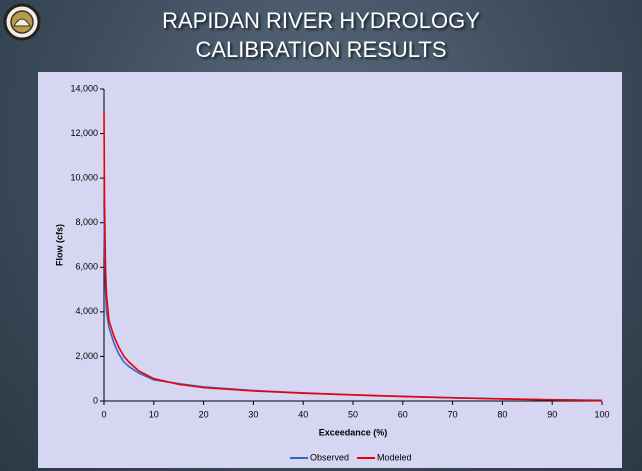 The width and height of the screenshot is (642, 471). I want to click on y-tick-label: 0, so click(95, 400).